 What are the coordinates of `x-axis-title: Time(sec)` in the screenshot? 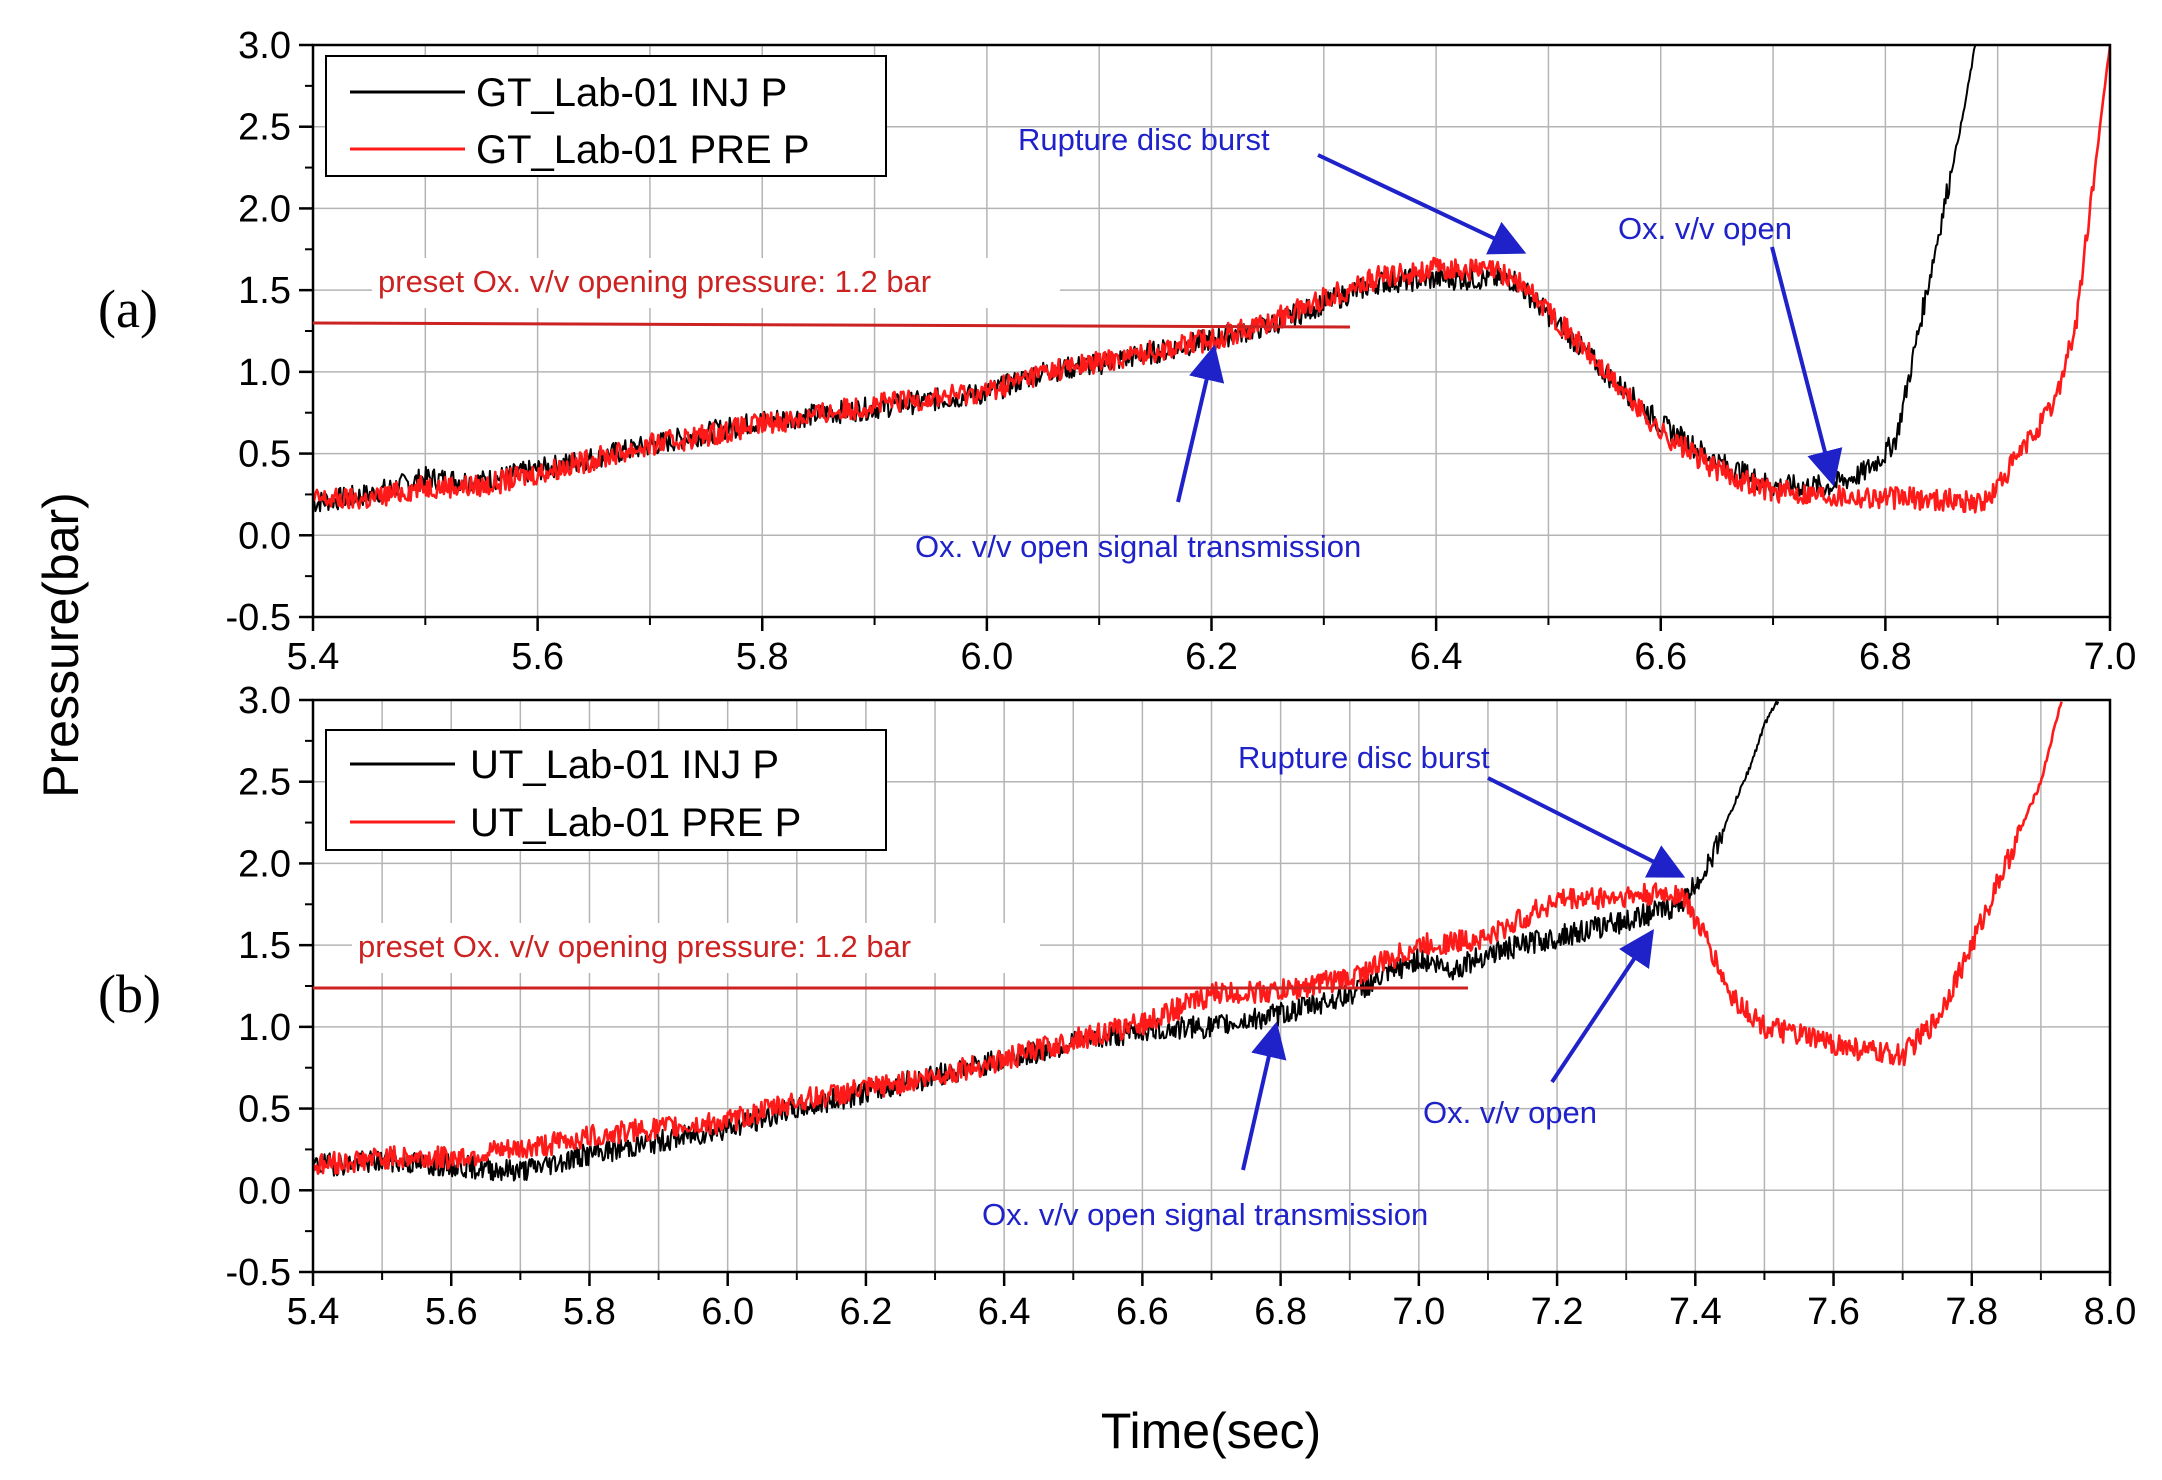 It's located at (1211, 1431).